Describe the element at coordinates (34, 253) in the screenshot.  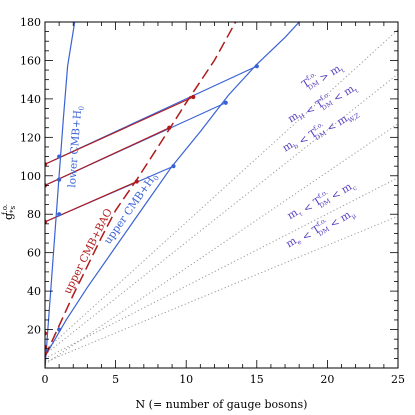
I see `y-tick-label: 60` at that location.